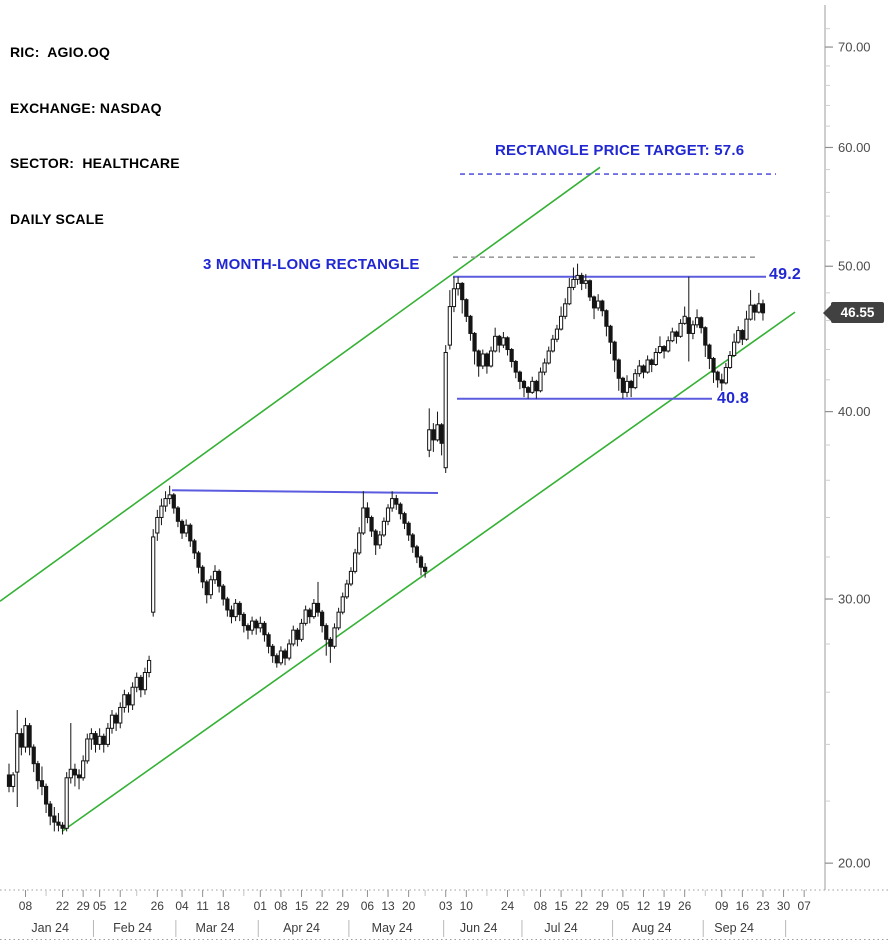  What do you see at coordinates (854, 599) in the screenshot?
I see `svg-text: 30.00` at bounding box center [854, 599].